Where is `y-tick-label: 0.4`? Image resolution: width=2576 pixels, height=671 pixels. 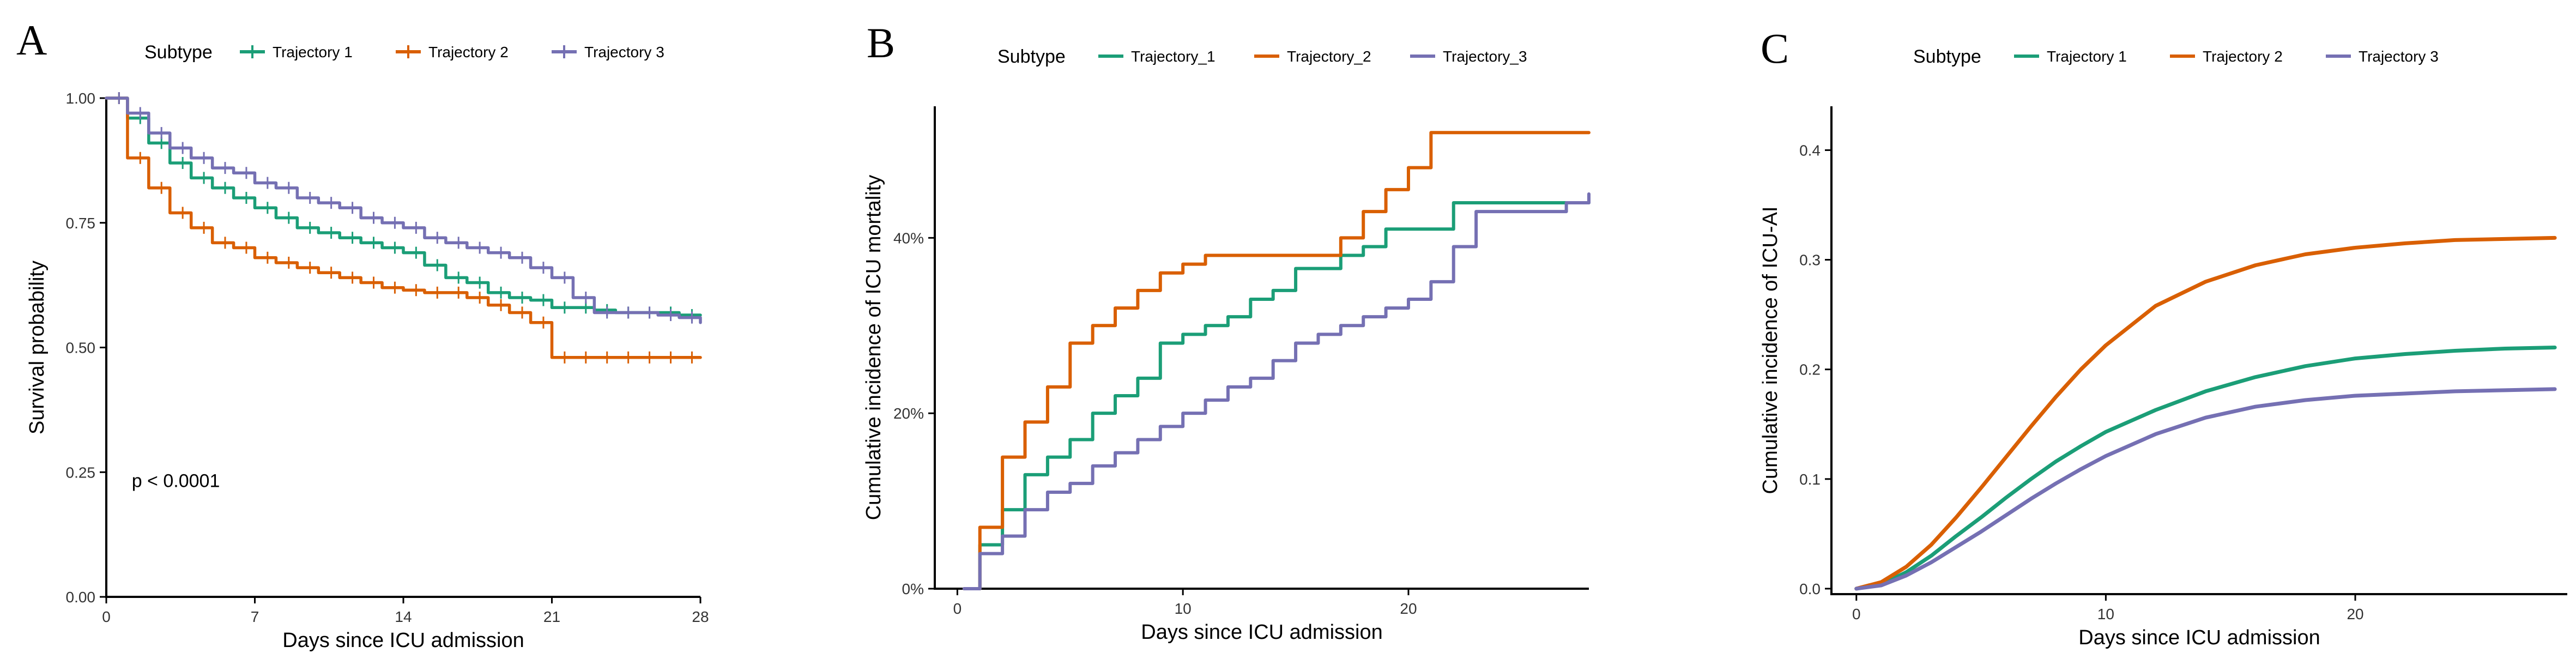
y-tick-label: 0.4 is located at coordinates (1810, 150).